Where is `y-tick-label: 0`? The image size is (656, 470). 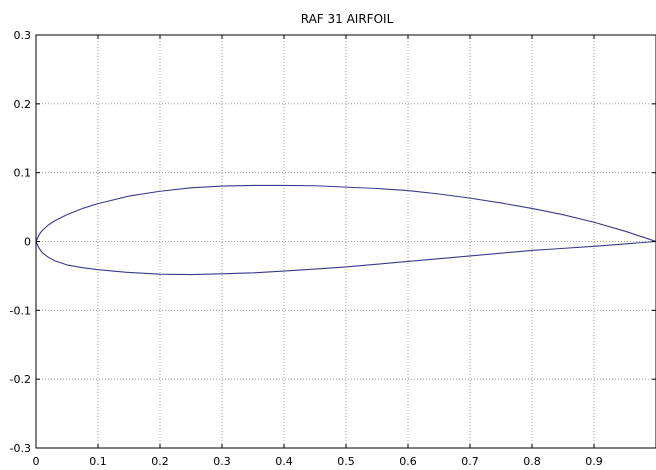 y-tick-label: 0 is located at coordinates (27, 242).